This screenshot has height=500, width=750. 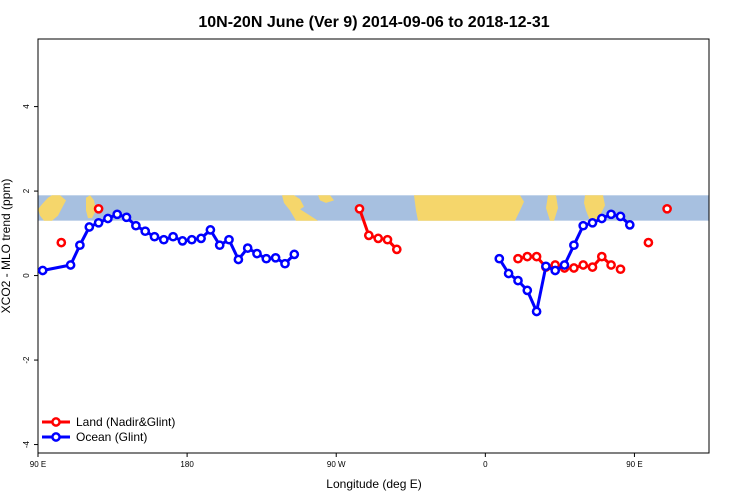 I want to click on y-tick-label: 2, so click(x=26, y=190).